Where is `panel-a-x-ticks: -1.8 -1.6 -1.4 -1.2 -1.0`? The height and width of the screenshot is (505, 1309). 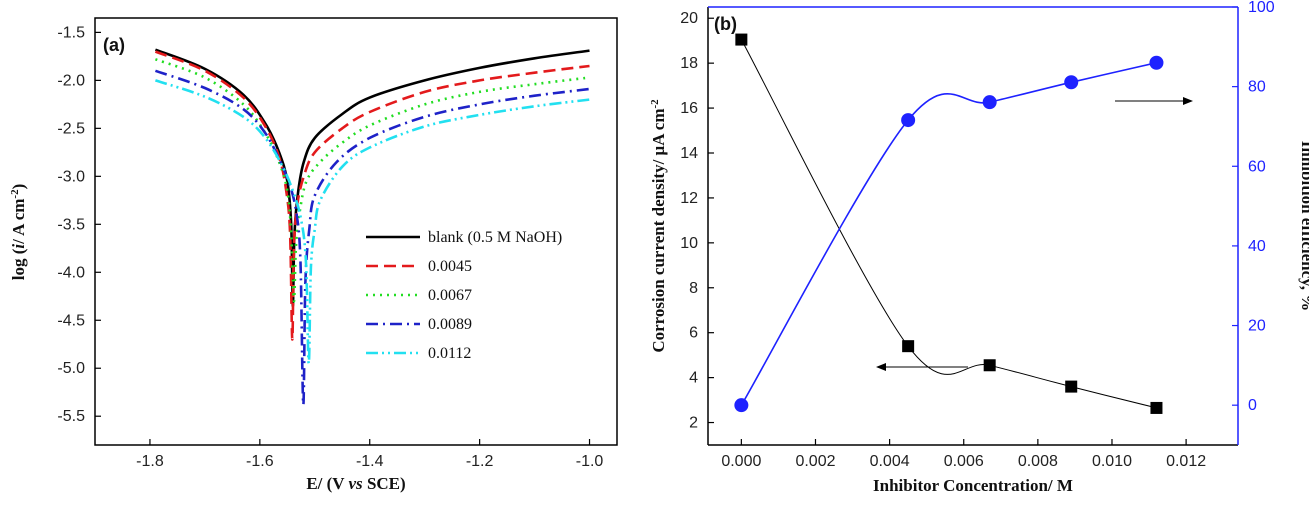 panel-a-x-ticks: -1.8 -1.6 -1.4 -1.2 -1.0 is located at coordinates (369, 454).